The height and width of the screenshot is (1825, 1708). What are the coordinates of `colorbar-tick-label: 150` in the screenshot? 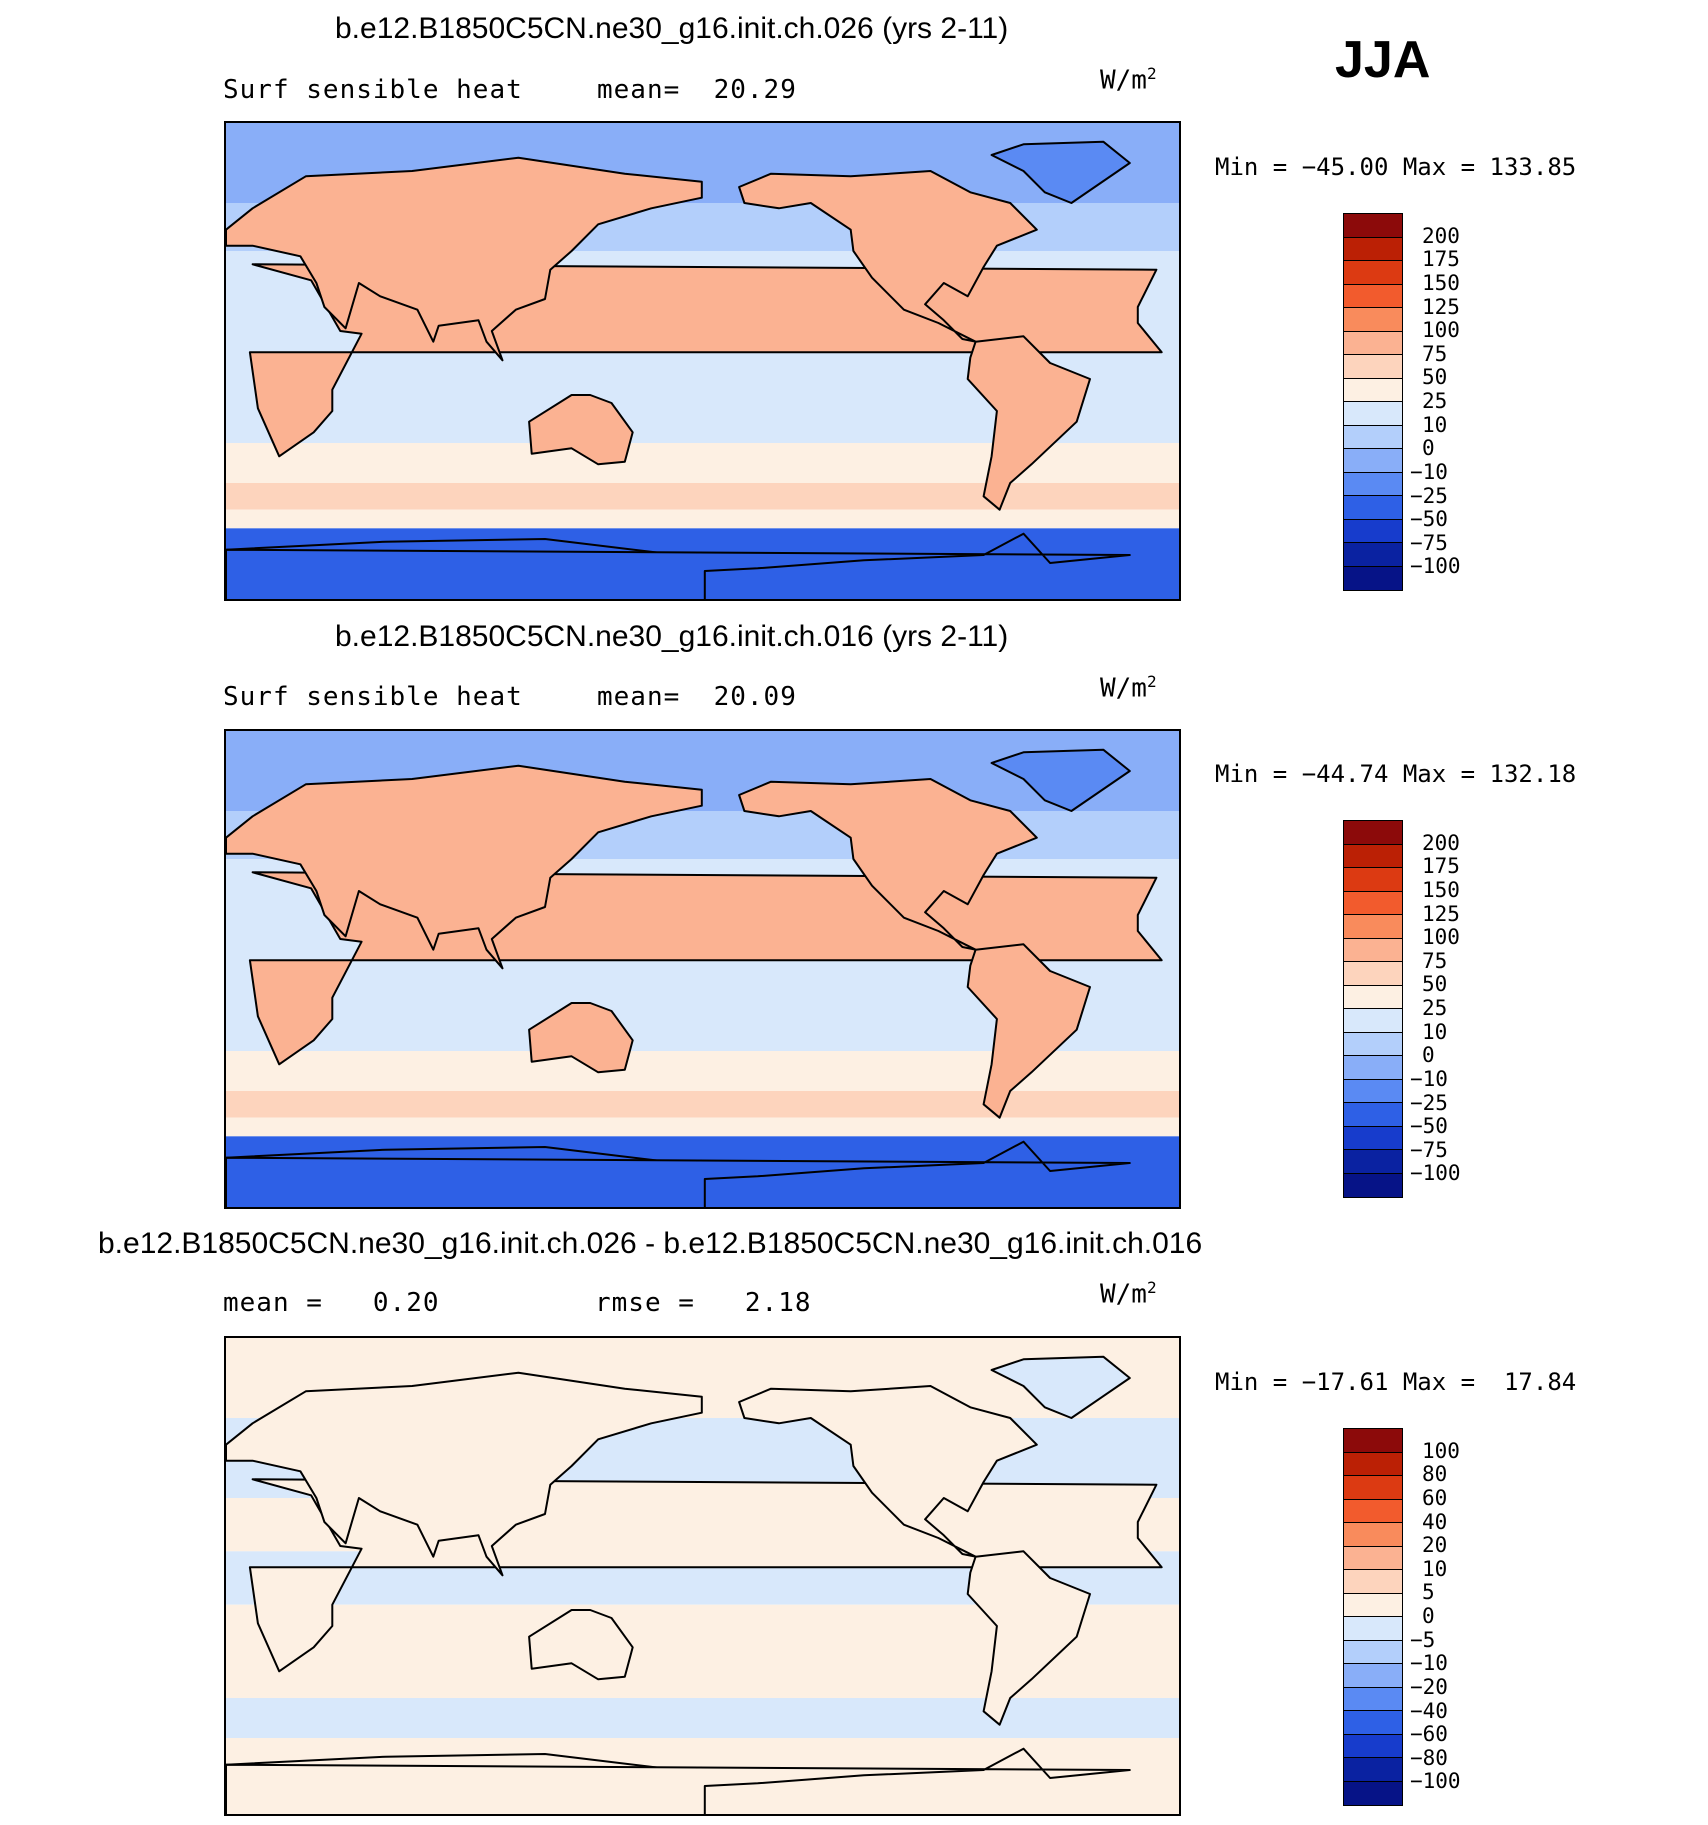 It's located at (1441, 889).